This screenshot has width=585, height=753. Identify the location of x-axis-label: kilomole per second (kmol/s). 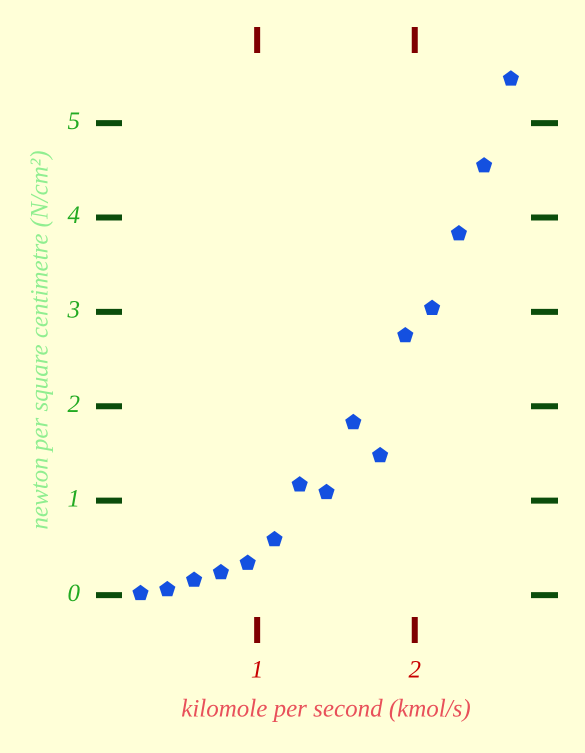
(326, 709).